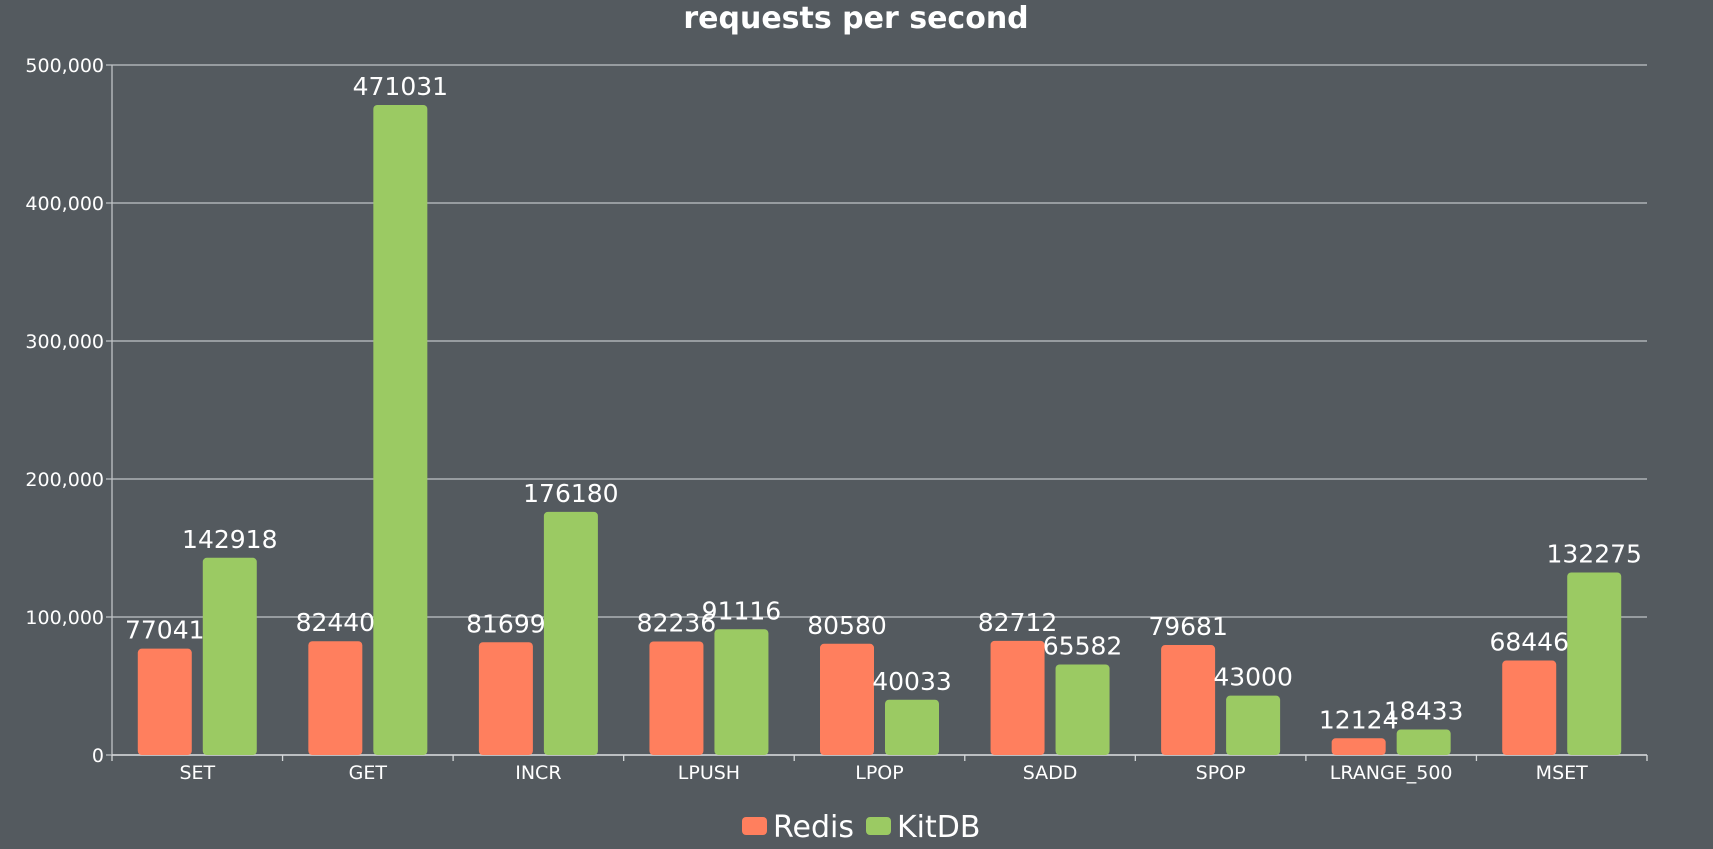  Describe the element at coordinates (64, 618) in the screenshot. I see `y-tick-label: 100,000` at that location.